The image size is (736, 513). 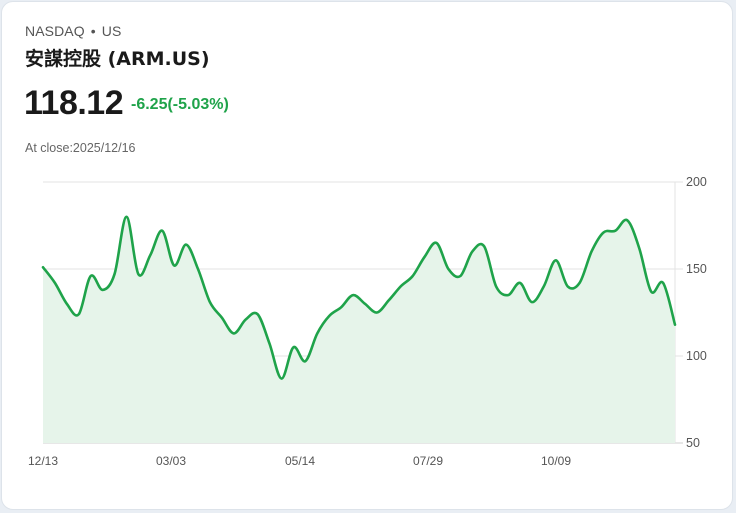 What do you see at coordinates (696, 312) in the screenshot?
I see `y-axis-labels: 200 150 100 50` at bounding box center [696, 312].